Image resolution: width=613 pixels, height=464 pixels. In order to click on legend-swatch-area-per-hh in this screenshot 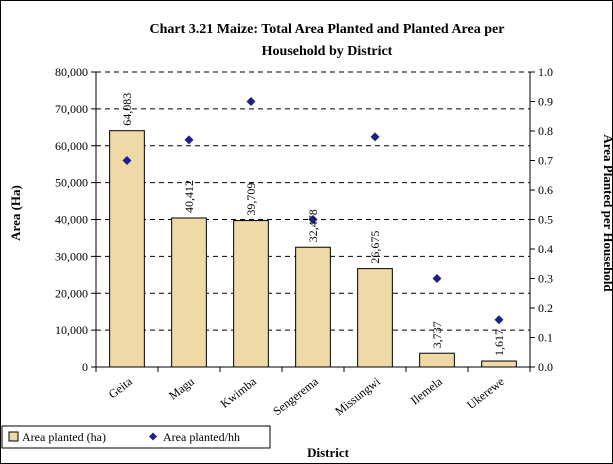, I will do `click(153, 436)`.